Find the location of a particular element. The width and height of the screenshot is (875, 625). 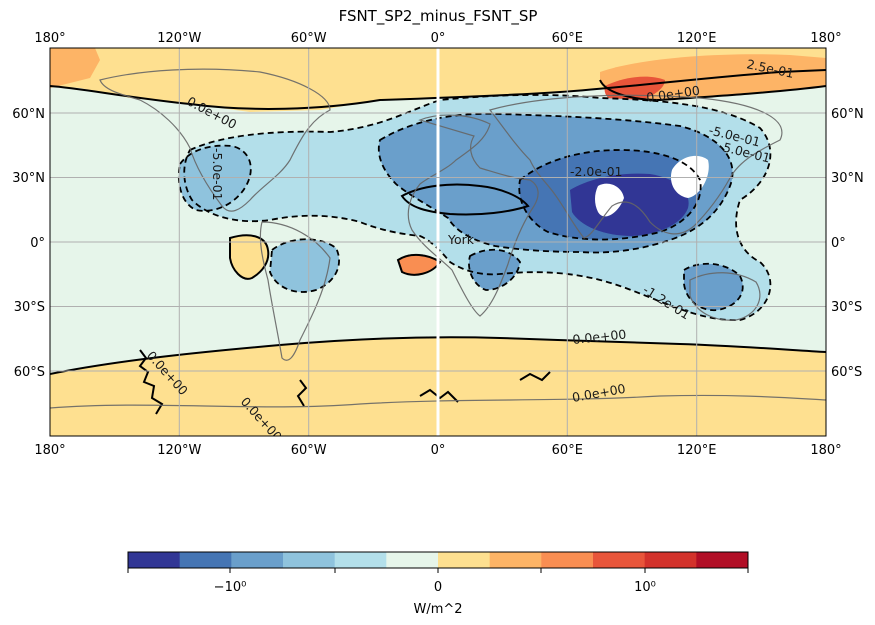

negative-region-east-pacific is located at coordinates (214, 178).